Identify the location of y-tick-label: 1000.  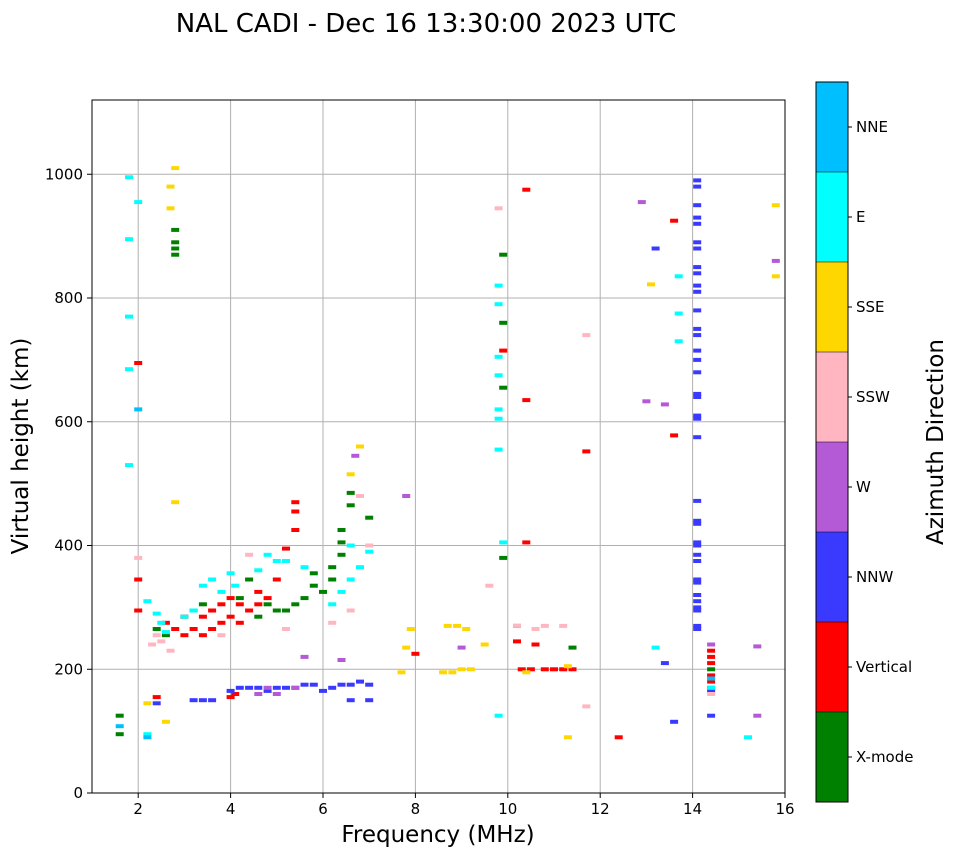
(64, 174).